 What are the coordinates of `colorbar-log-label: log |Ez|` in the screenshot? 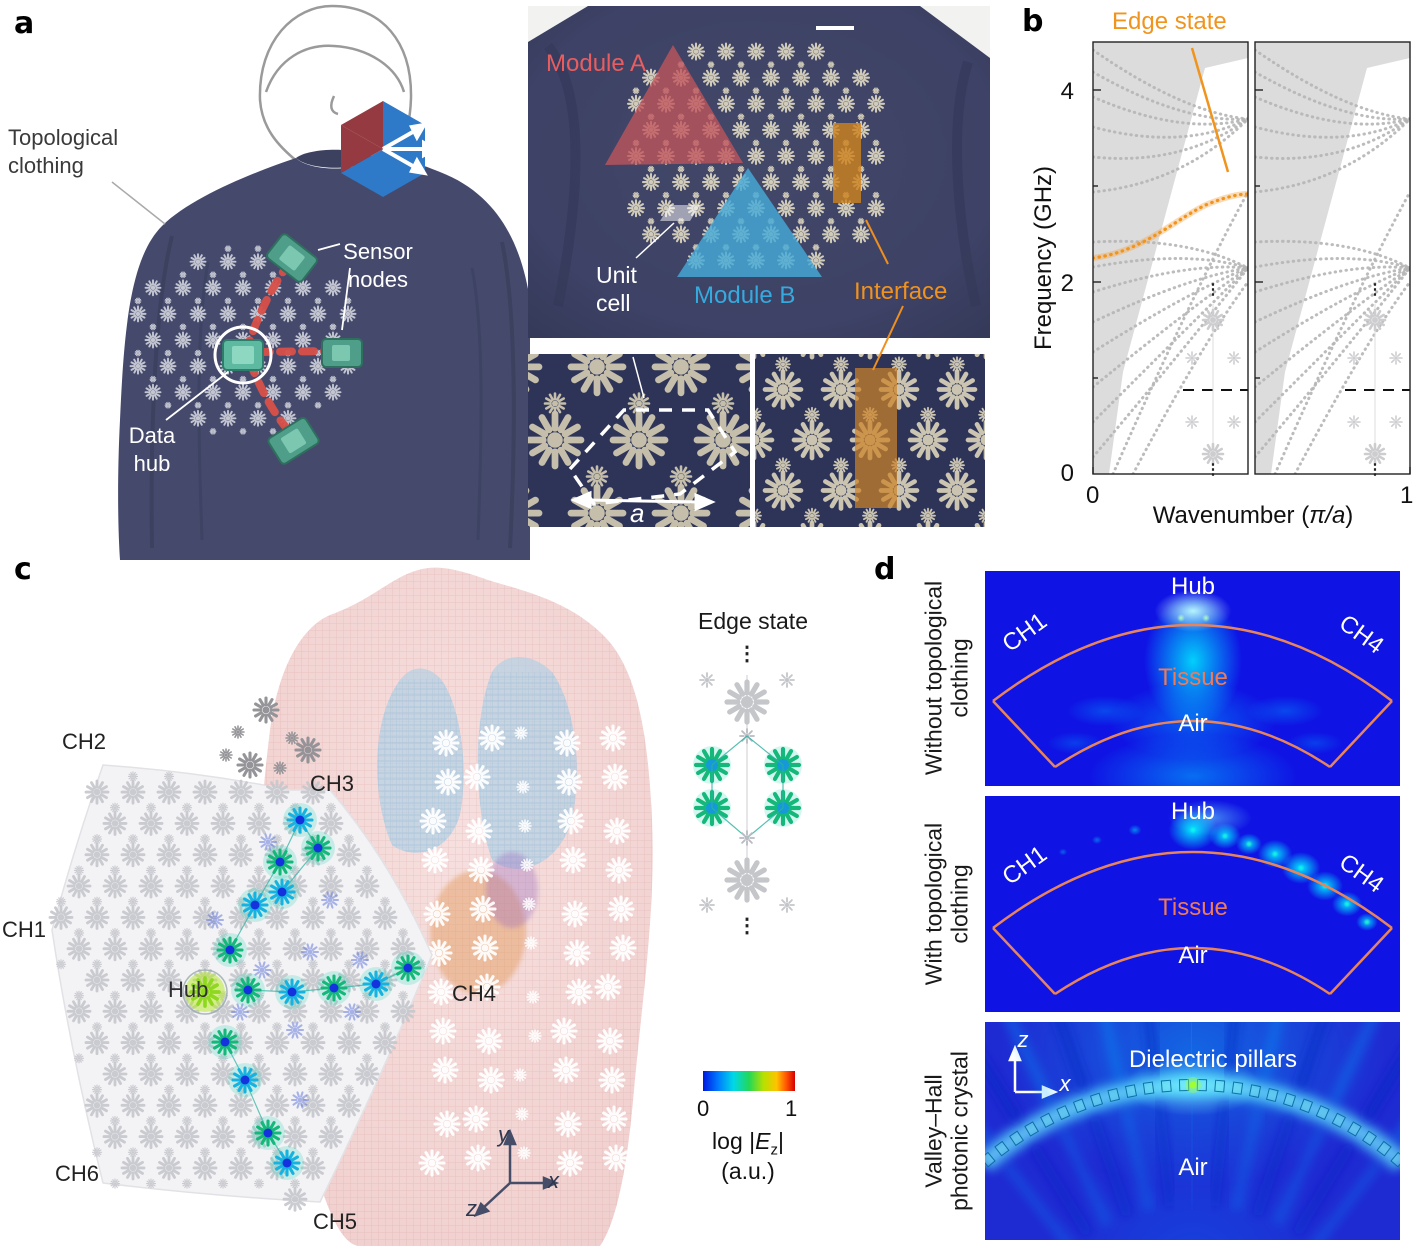 It's located at (748, 1143).